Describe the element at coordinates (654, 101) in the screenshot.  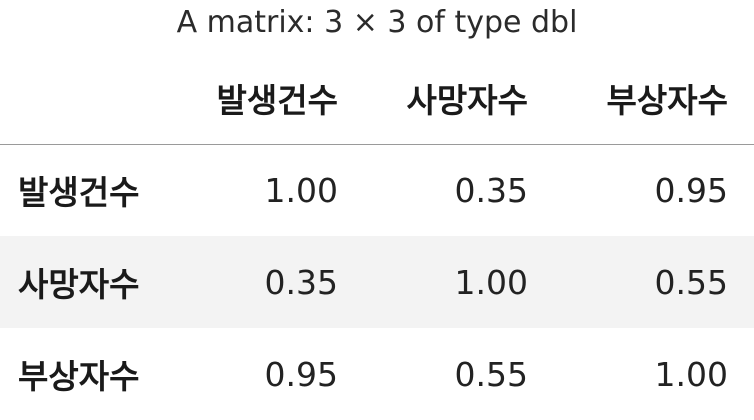
I see `column-header: 부상자수` at that location.